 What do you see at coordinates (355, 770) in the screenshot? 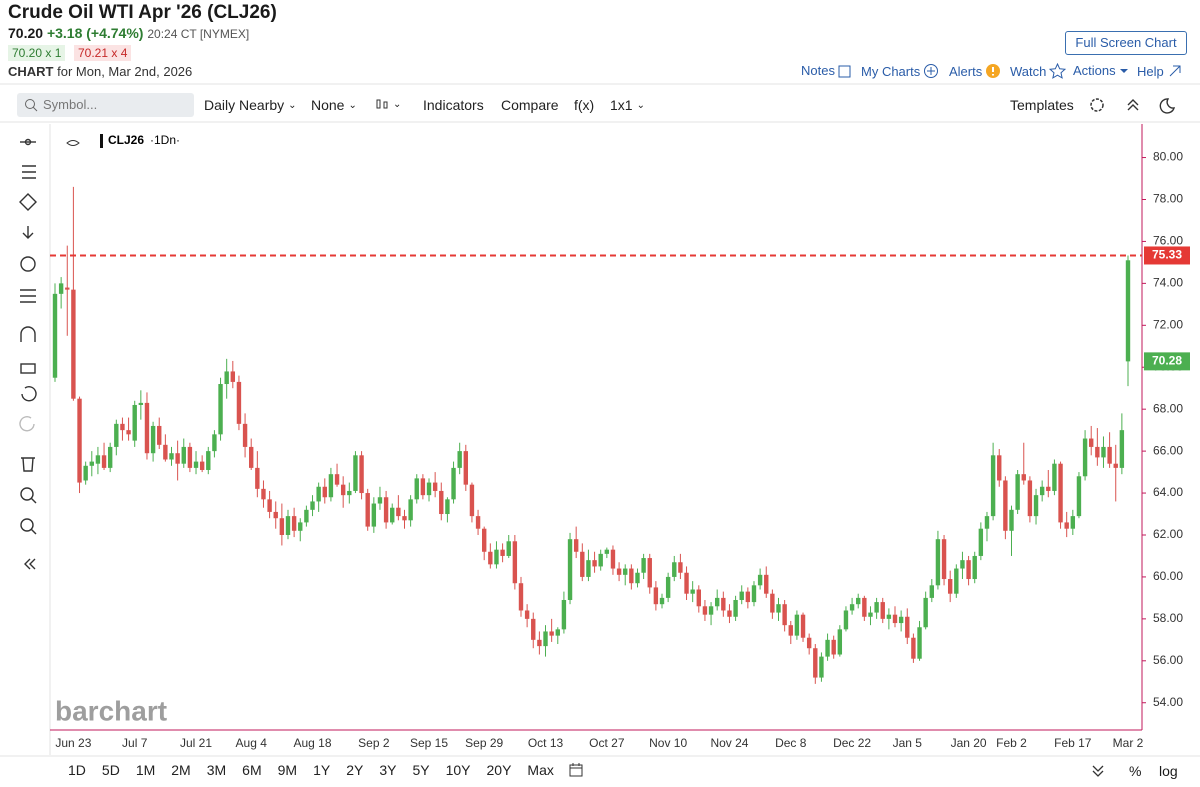
I see `period-button: 2Y` at bounding box center [355, 770].